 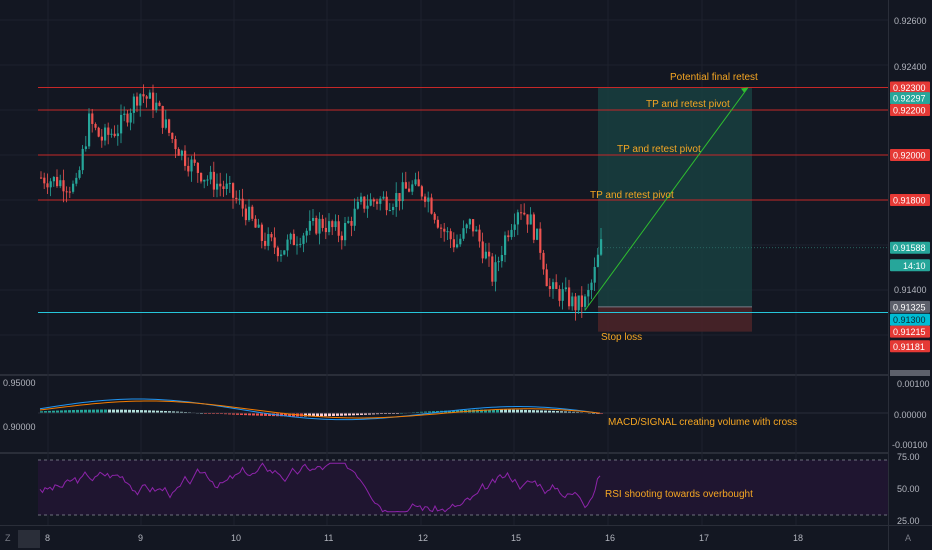 What do you see at coordinates (910, 200) in the screenshot?
I see `price-tag-red: 0.91800` at bounding box center [910, 200].